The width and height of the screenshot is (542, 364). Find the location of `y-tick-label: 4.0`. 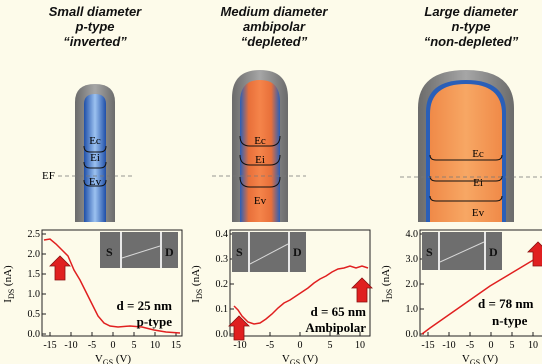

y-tick-label: 4.0 is located at coordinates (412, 234).